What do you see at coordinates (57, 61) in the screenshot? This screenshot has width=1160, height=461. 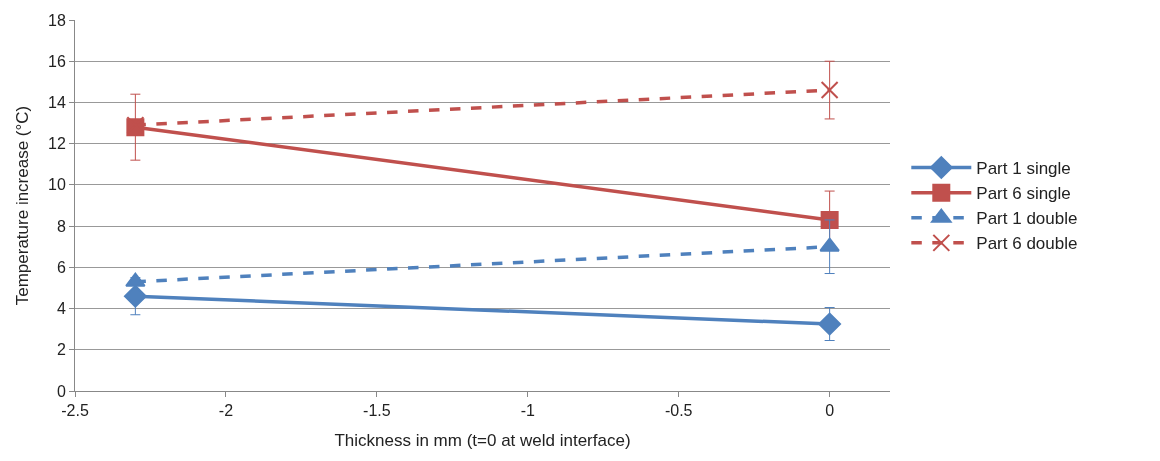 I see `y-tick-label: 16` at bounding box center [57, 61].